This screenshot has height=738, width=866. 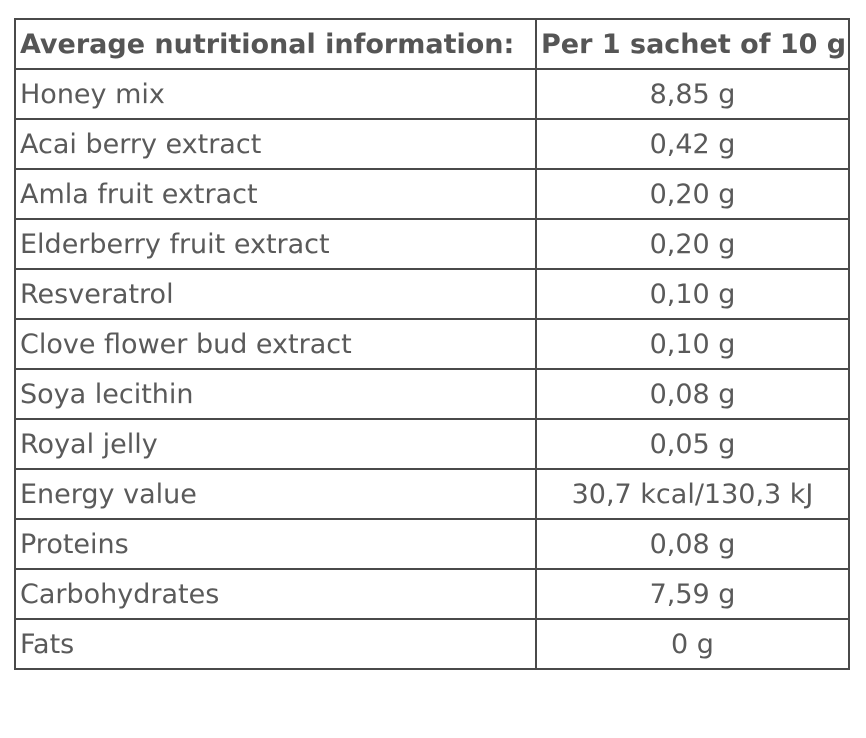 What do you see at coordinates (275, 494) in the screenshot?
I see `row-label: Energy value` at bounding box center [275, 494].